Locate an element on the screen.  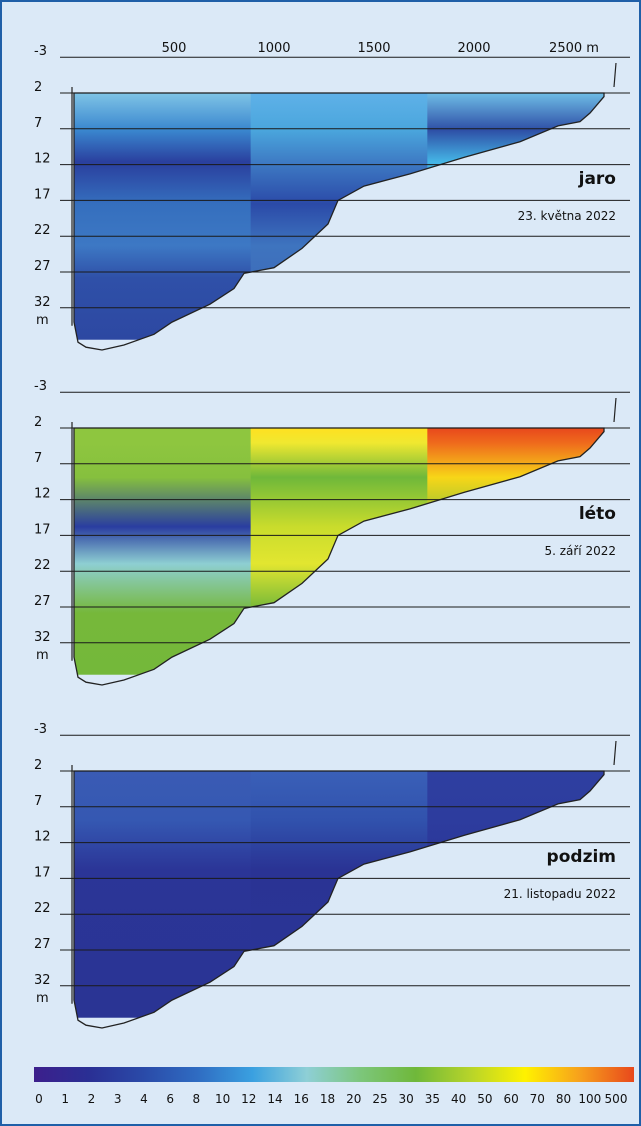
legend-label-7: 10 is located at coordinates (222, 1099).